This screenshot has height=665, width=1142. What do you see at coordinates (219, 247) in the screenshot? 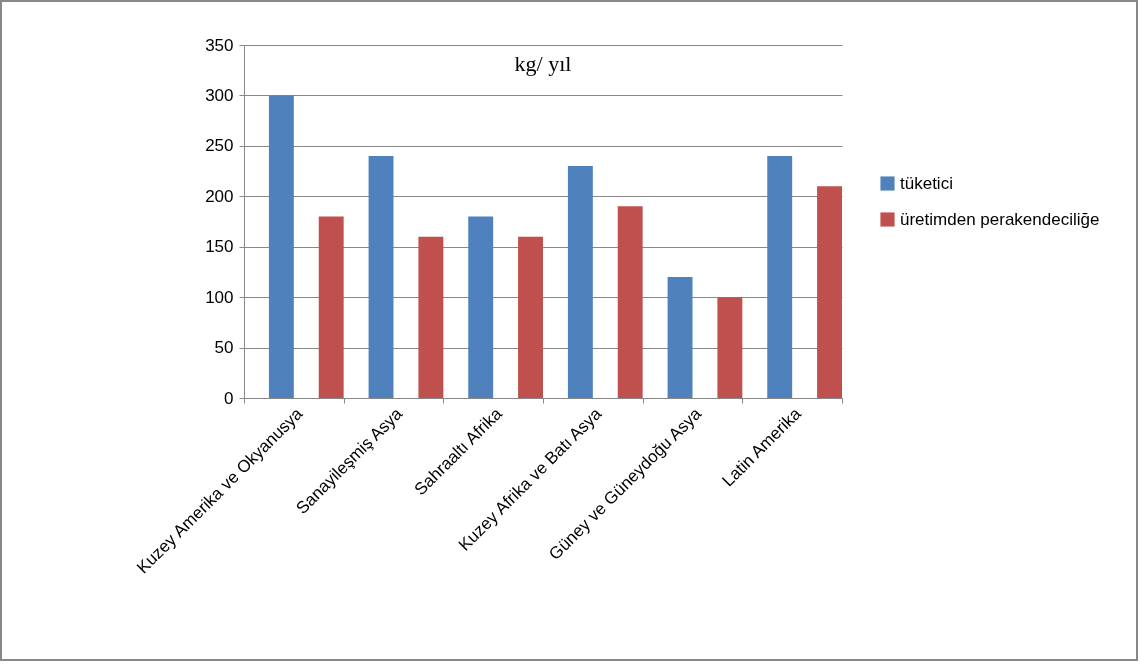
I see `y-tick-label: 150` at bounding box center [219, 247].